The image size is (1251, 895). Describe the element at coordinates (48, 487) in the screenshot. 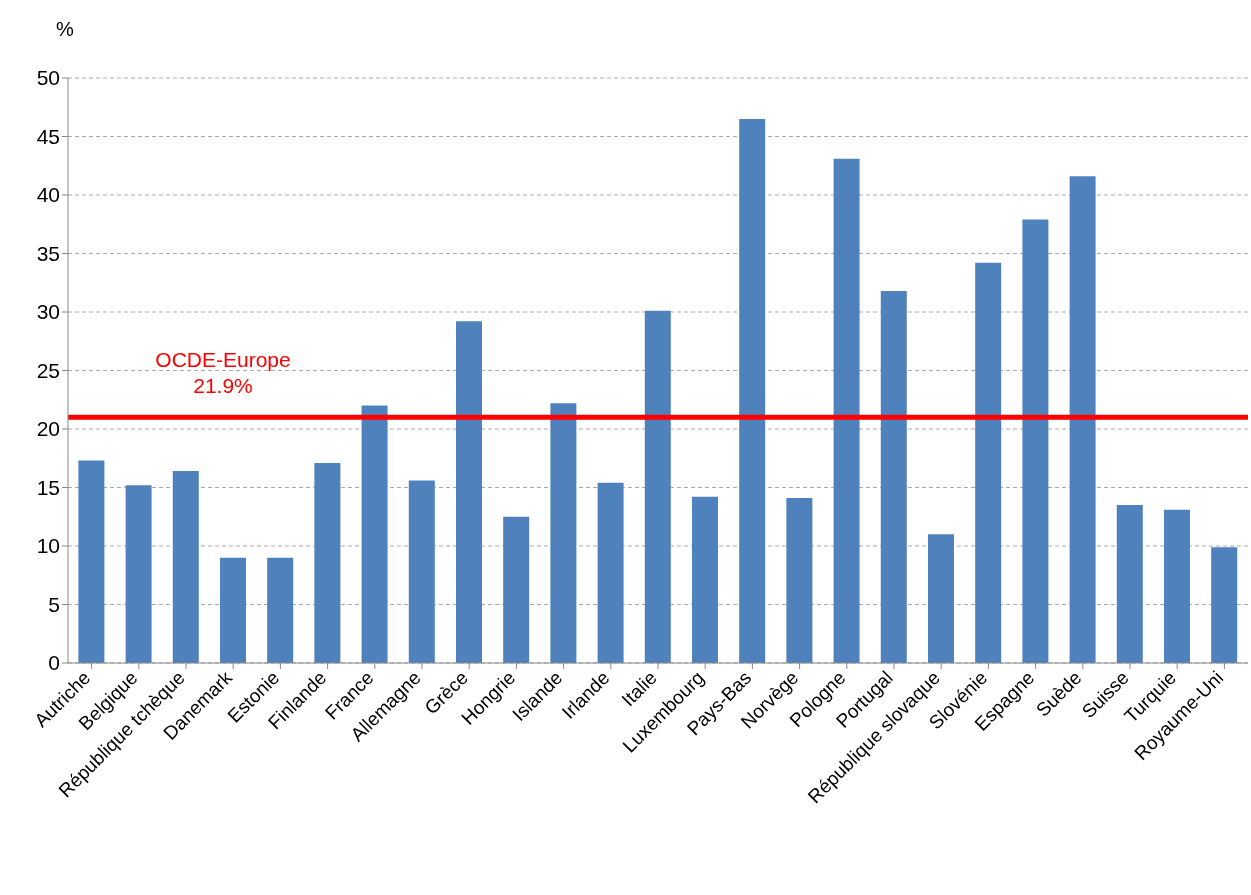

I see `y-tick-label: 15` at that location.